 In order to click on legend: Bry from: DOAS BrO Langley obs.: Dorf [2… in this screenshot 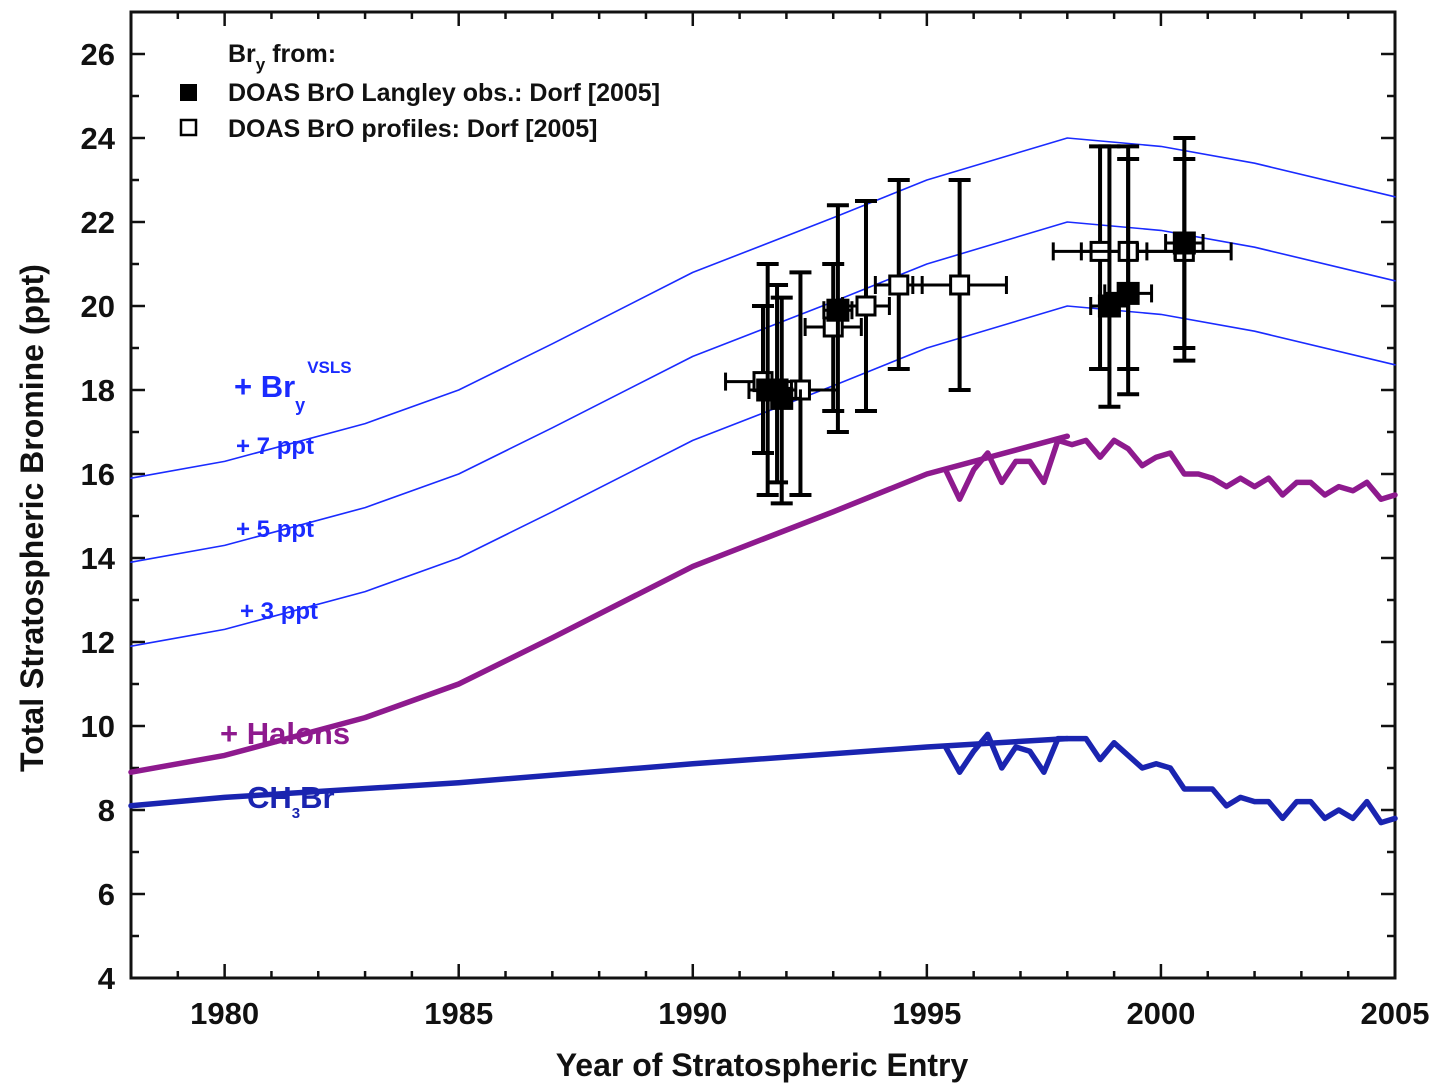, I will do `click(419, 91)`.